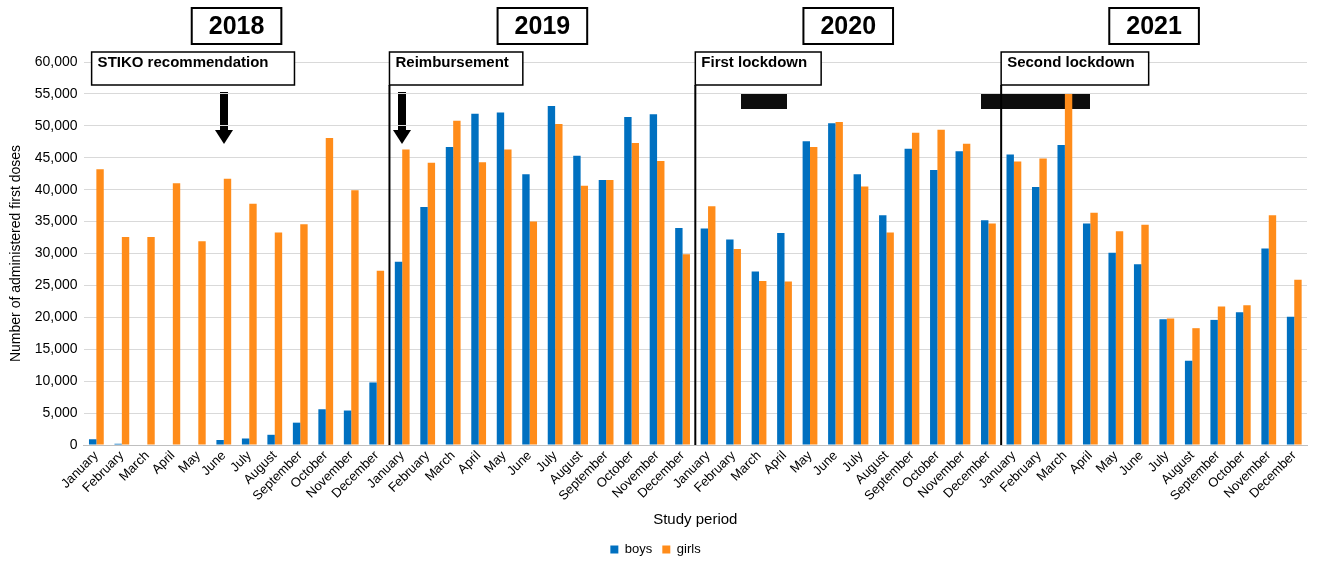  I want to click on text: 2020, so click(848, 24).